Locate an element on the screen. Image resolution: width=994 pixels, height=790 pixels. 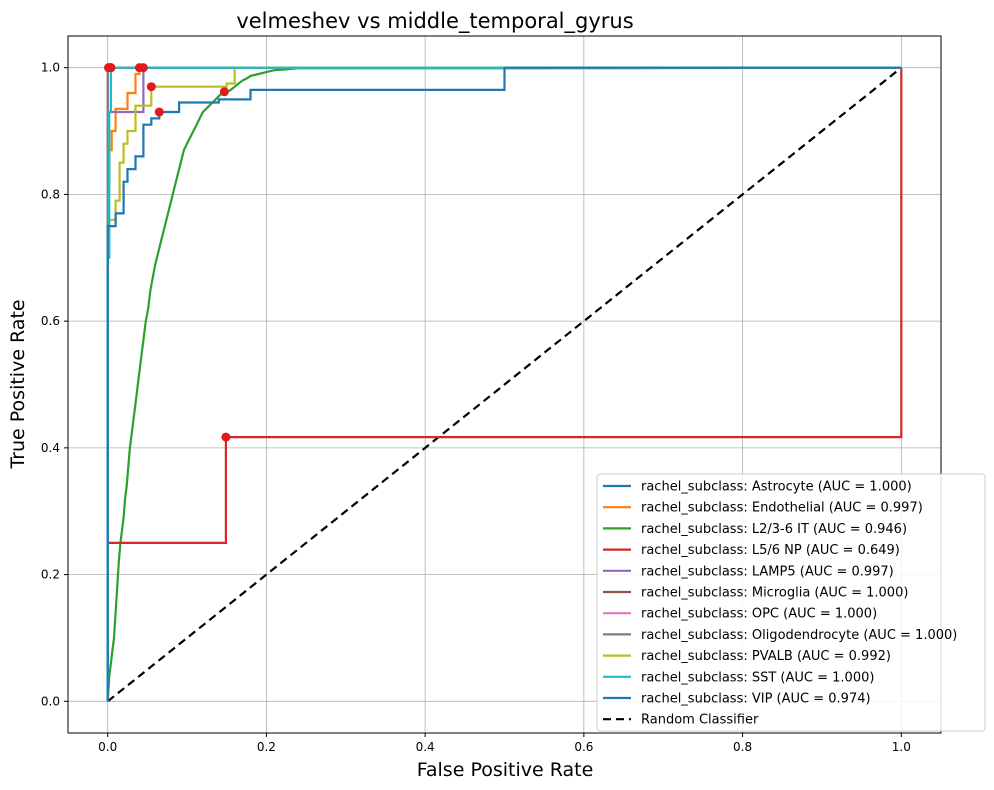
legend-box is located at coordinates (791, 602).